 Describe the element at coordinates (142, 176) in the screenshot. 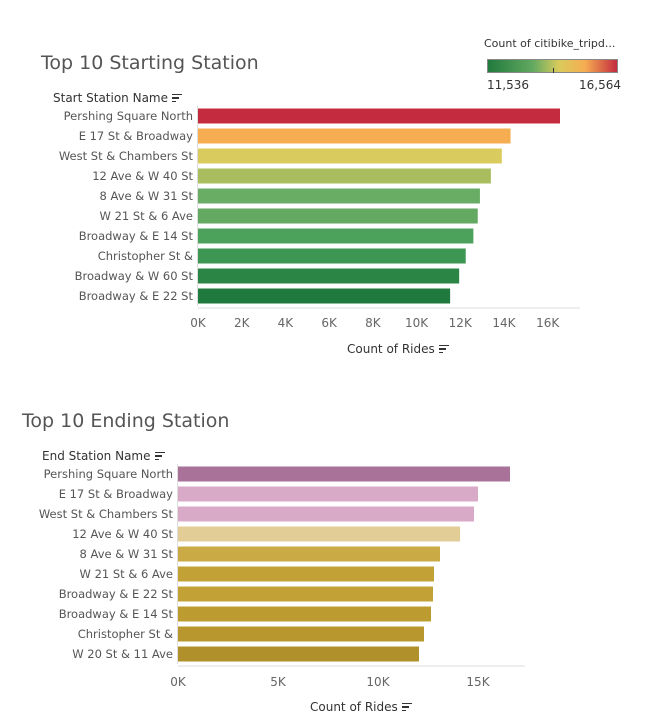

I see `c0-category-label-3: 12 Ave & W 40 St` at that location.